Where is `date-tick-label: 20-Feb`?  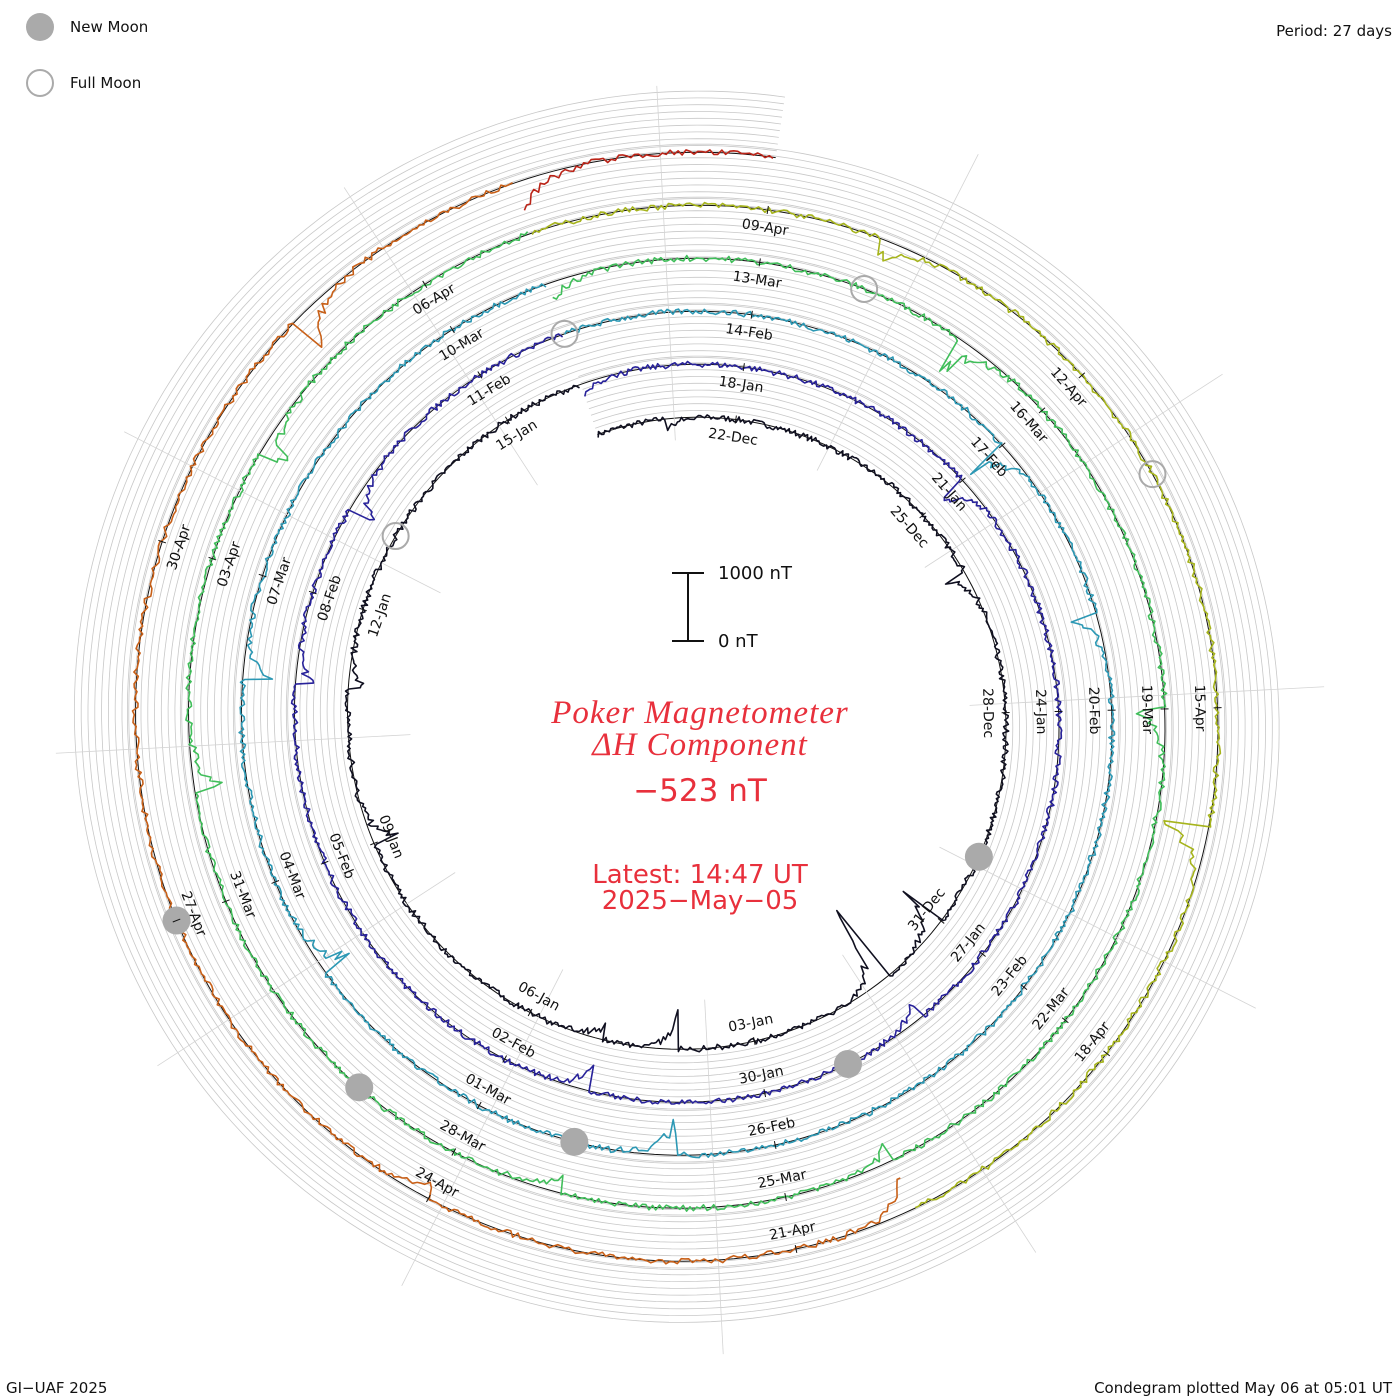
date-tick-label: 20-Feb is located at coordinates (1093, 711).